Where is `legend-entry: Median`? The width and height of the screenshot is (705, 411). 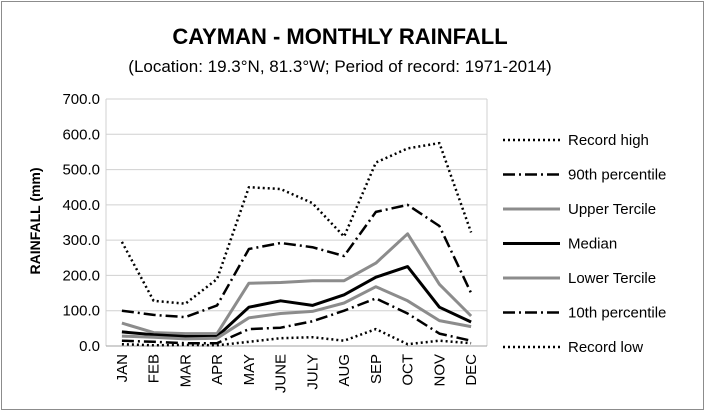 legend-entry: Median is located at coordinates (592, 244).